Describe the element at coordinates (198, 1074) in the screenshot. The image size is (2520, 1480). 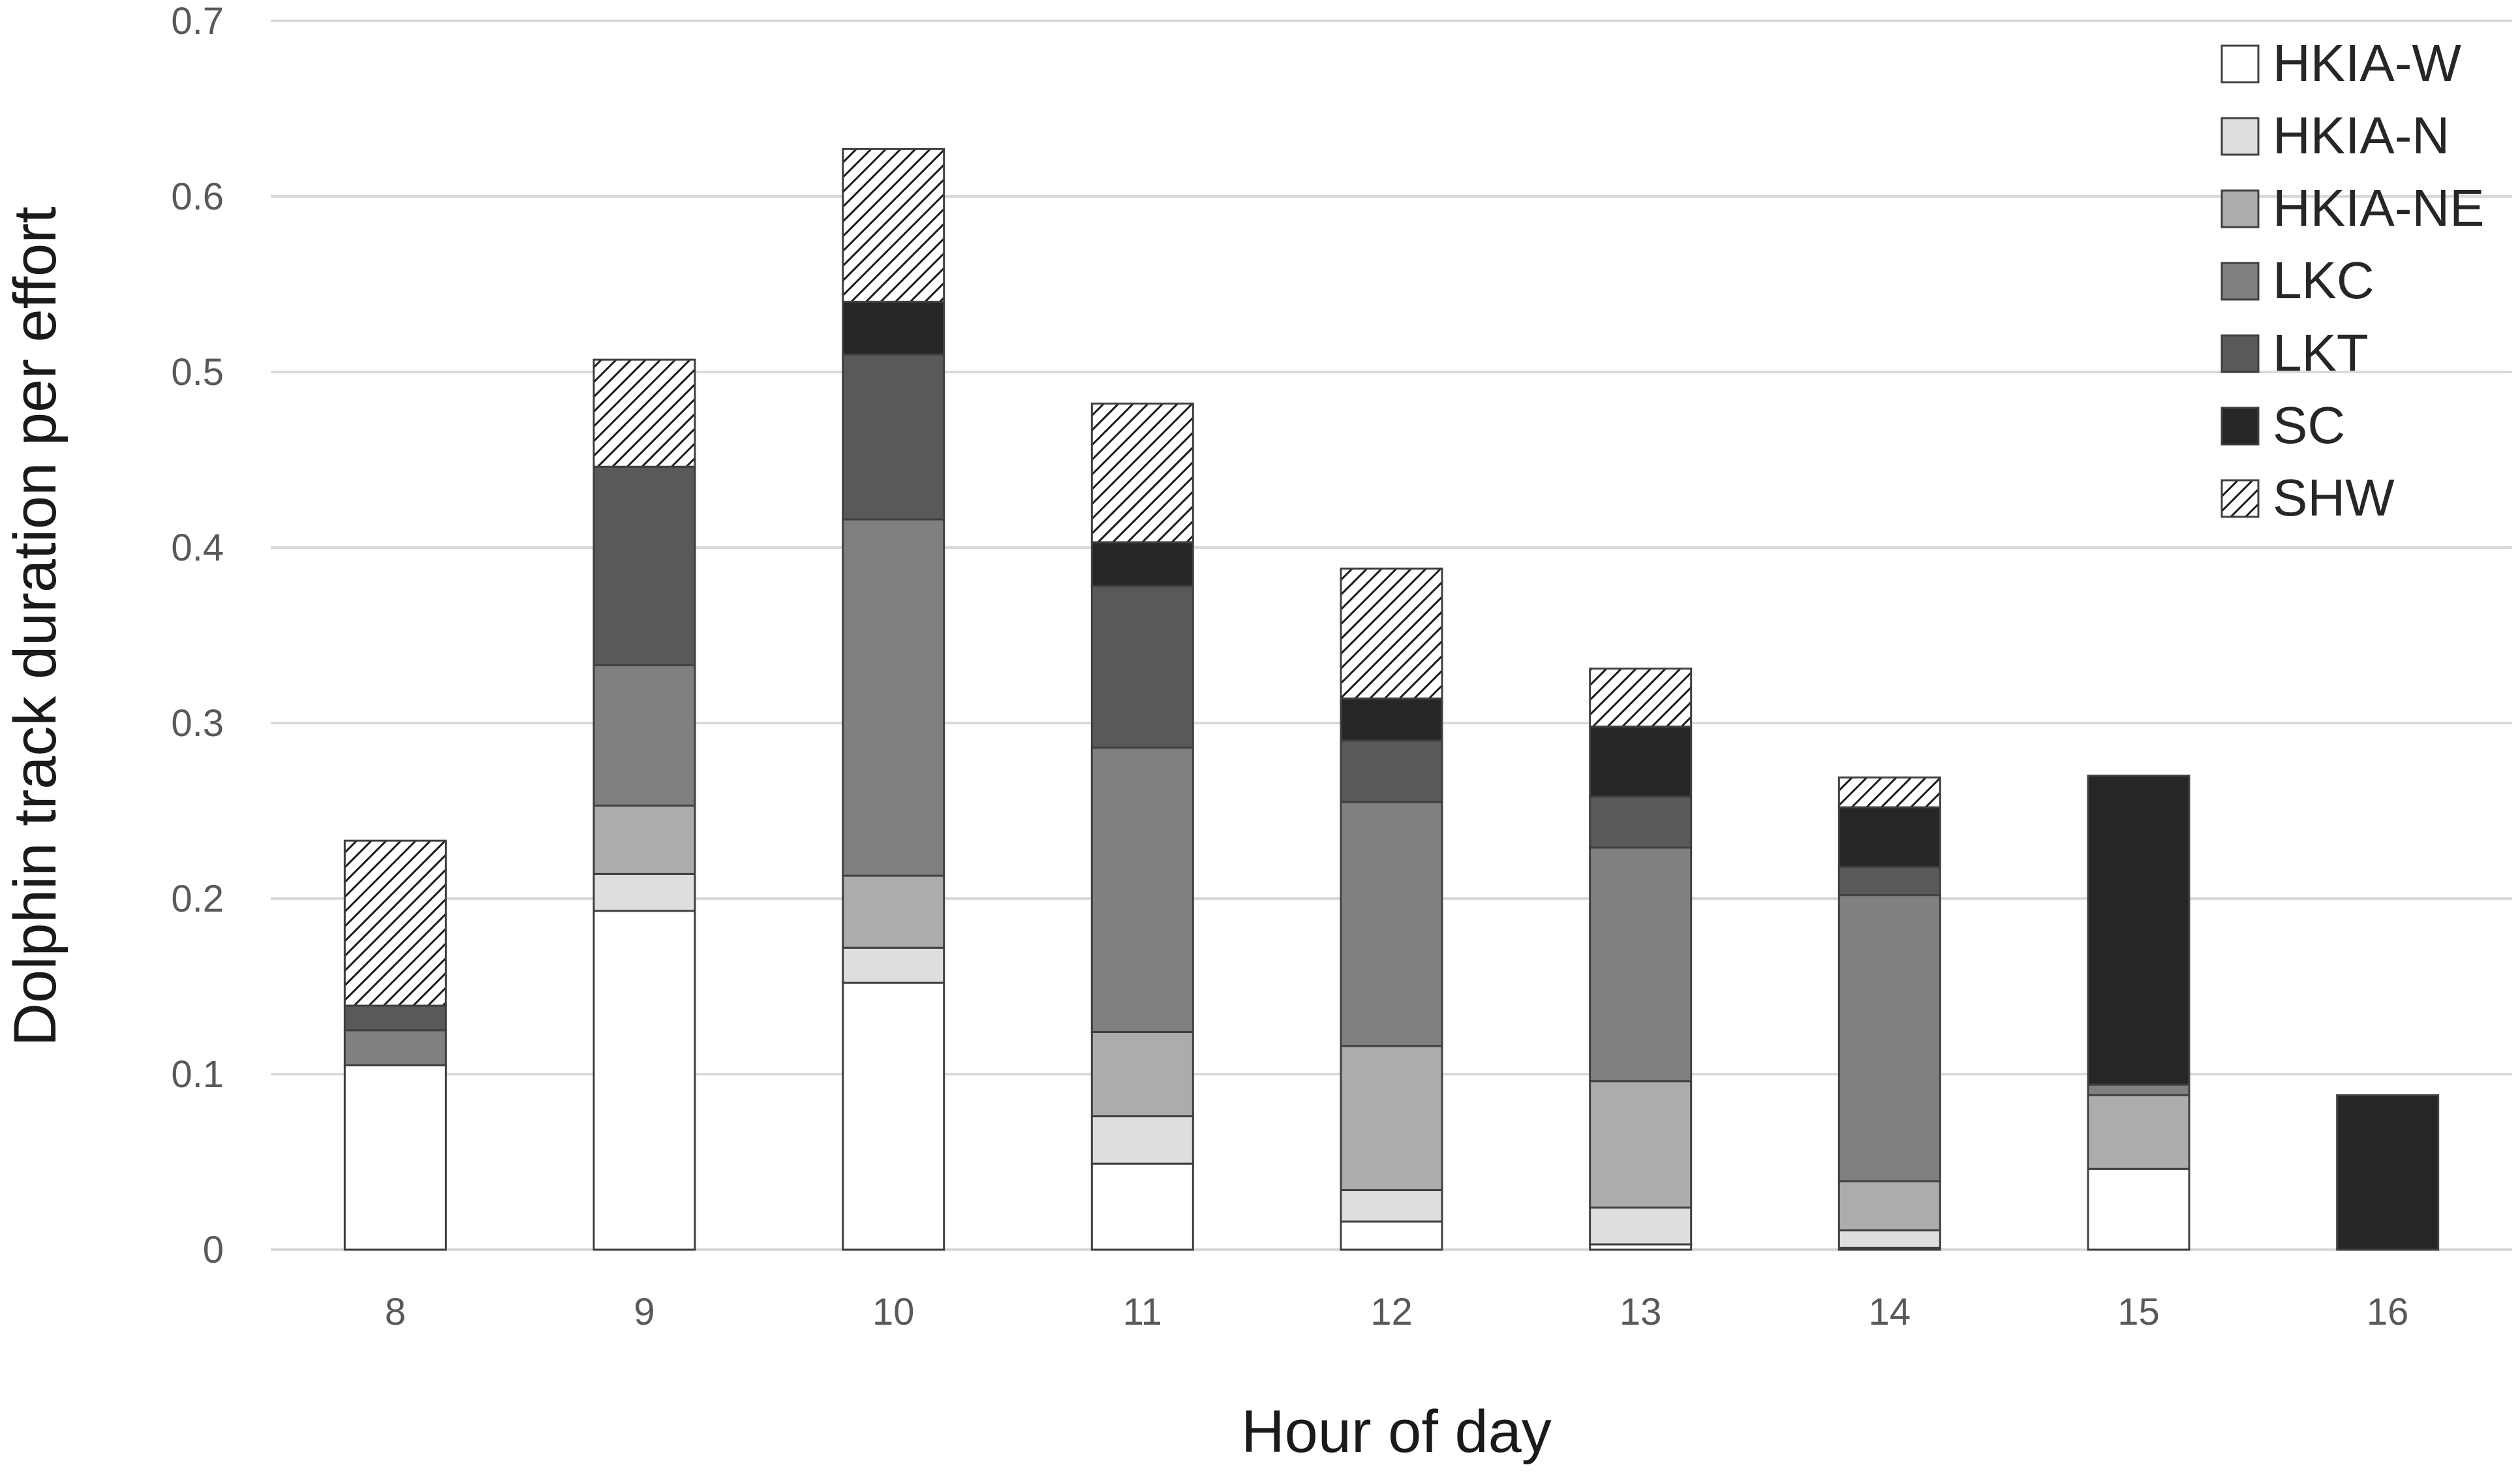
I see `y-tick-label: 0.1` at that location.